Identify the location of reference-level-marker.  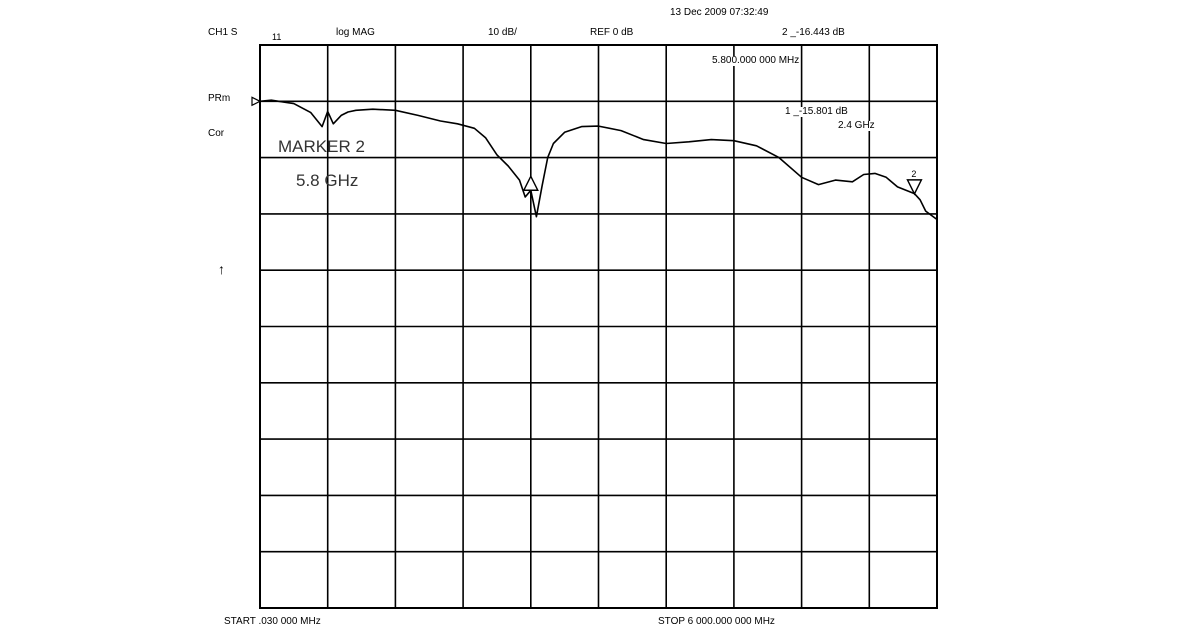
(256, 101).